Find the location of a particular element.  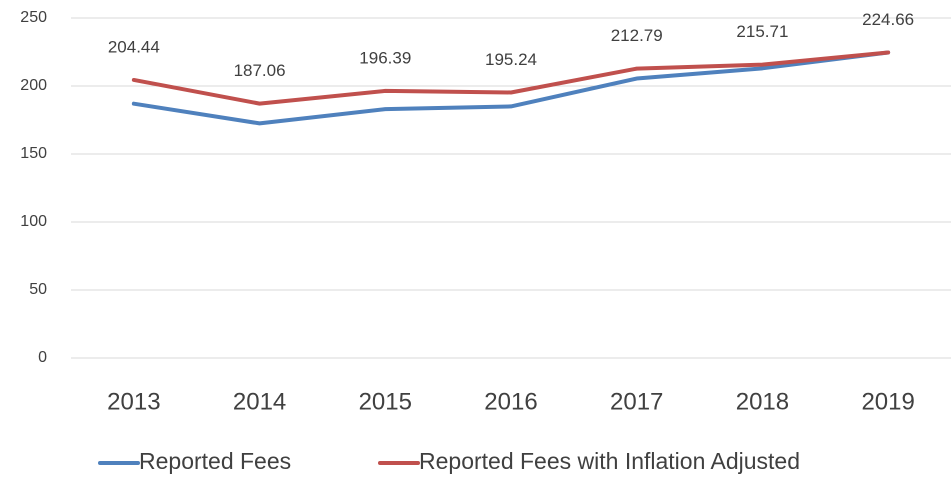

data-label: 204.44 is located at coordinates (134, 46).